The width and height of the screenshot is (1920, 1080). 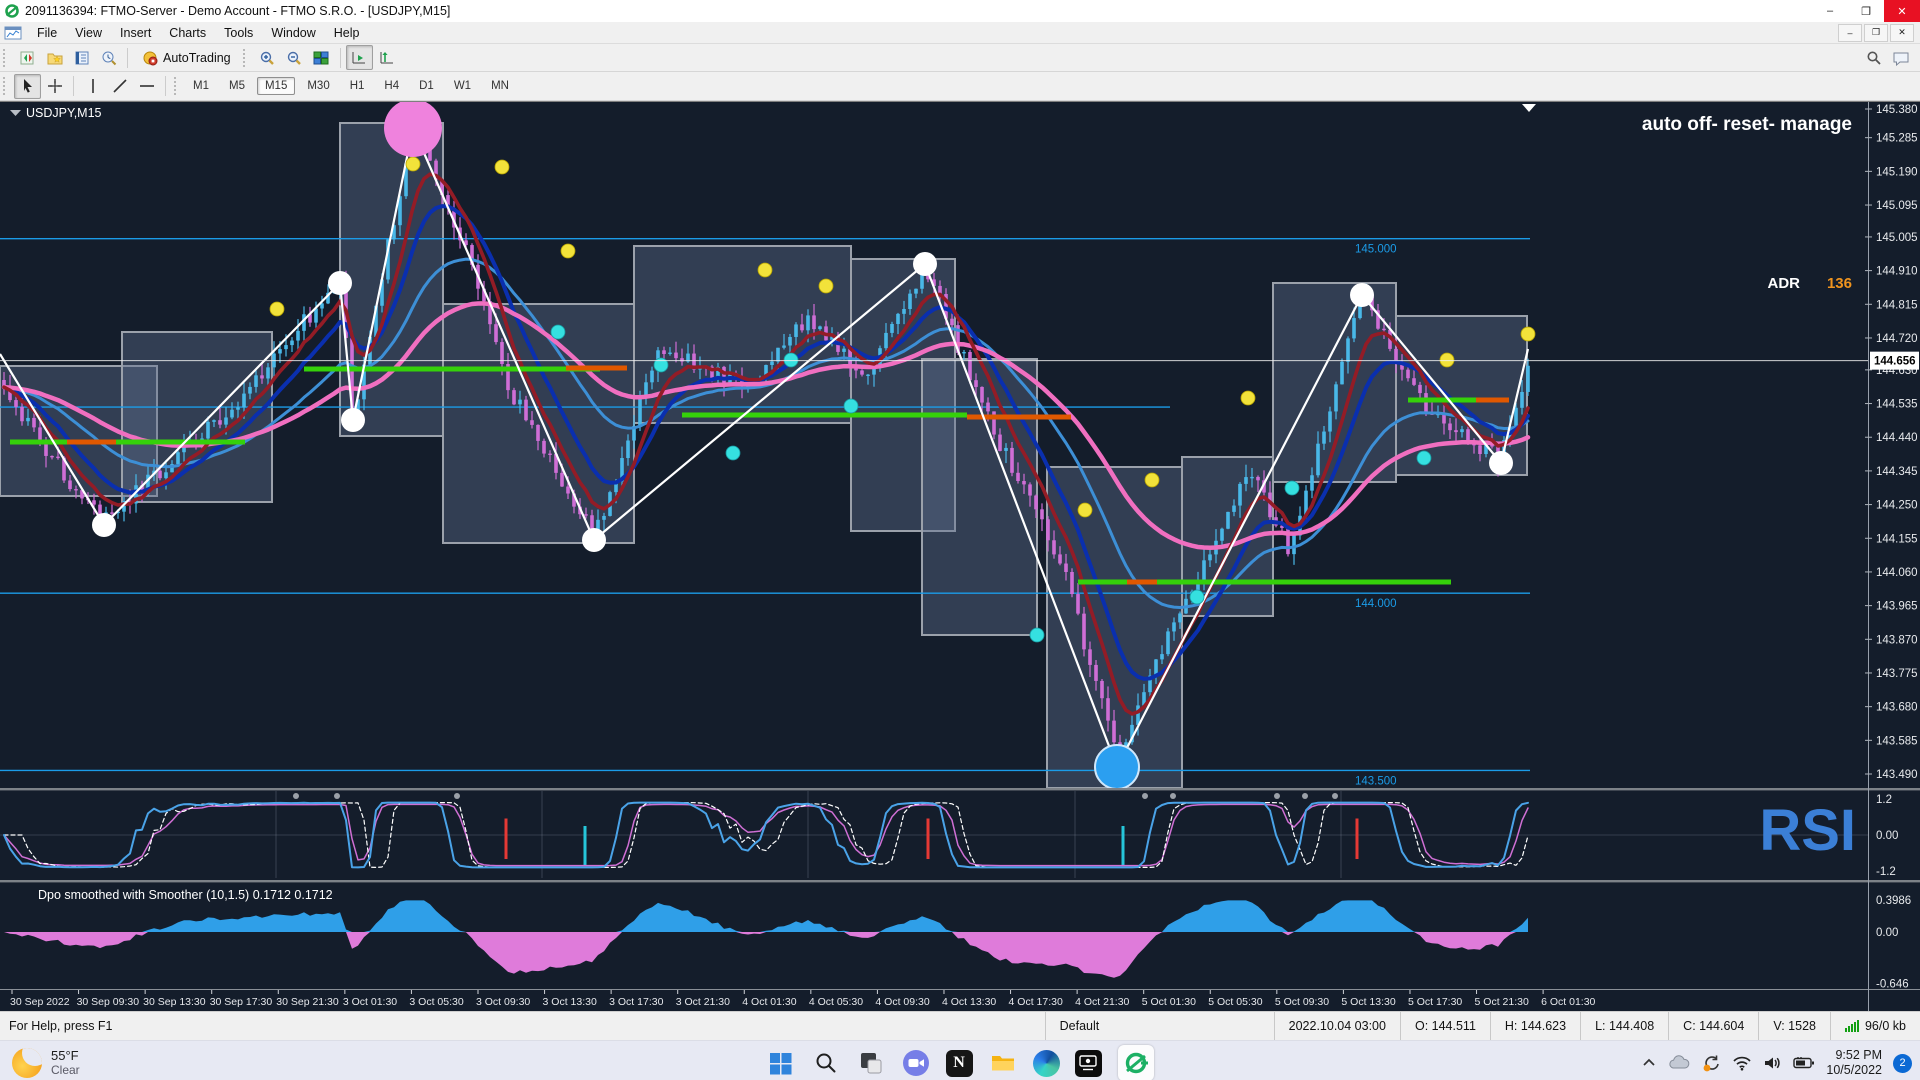 What do you see at coordinates (969, 1002) in the screenshot?
I see `svg-text: 4 Oct 13:30` at bounding box center [969, 1002].